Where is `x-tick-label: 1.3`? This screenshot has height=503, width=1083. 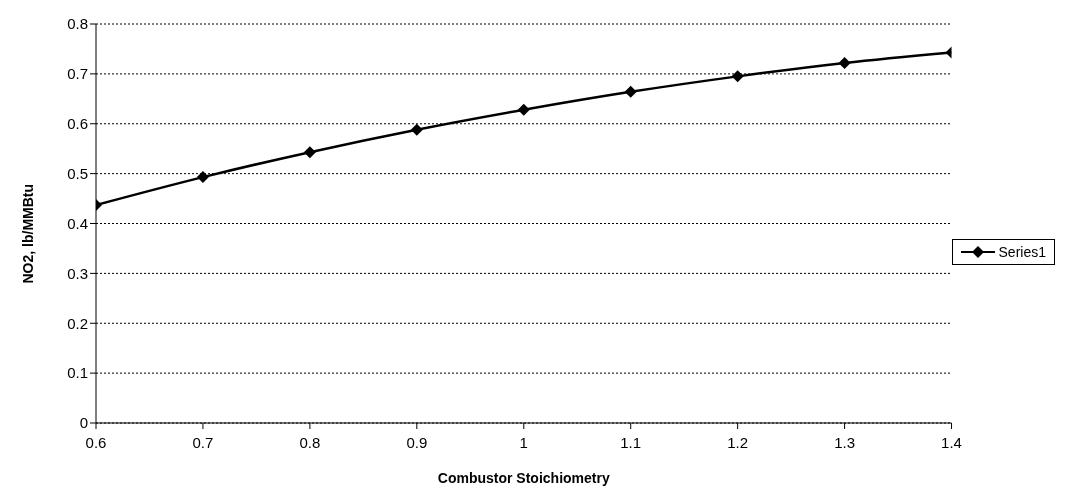 x-tick-label: 1.3 is located at coordinates (845, 442).